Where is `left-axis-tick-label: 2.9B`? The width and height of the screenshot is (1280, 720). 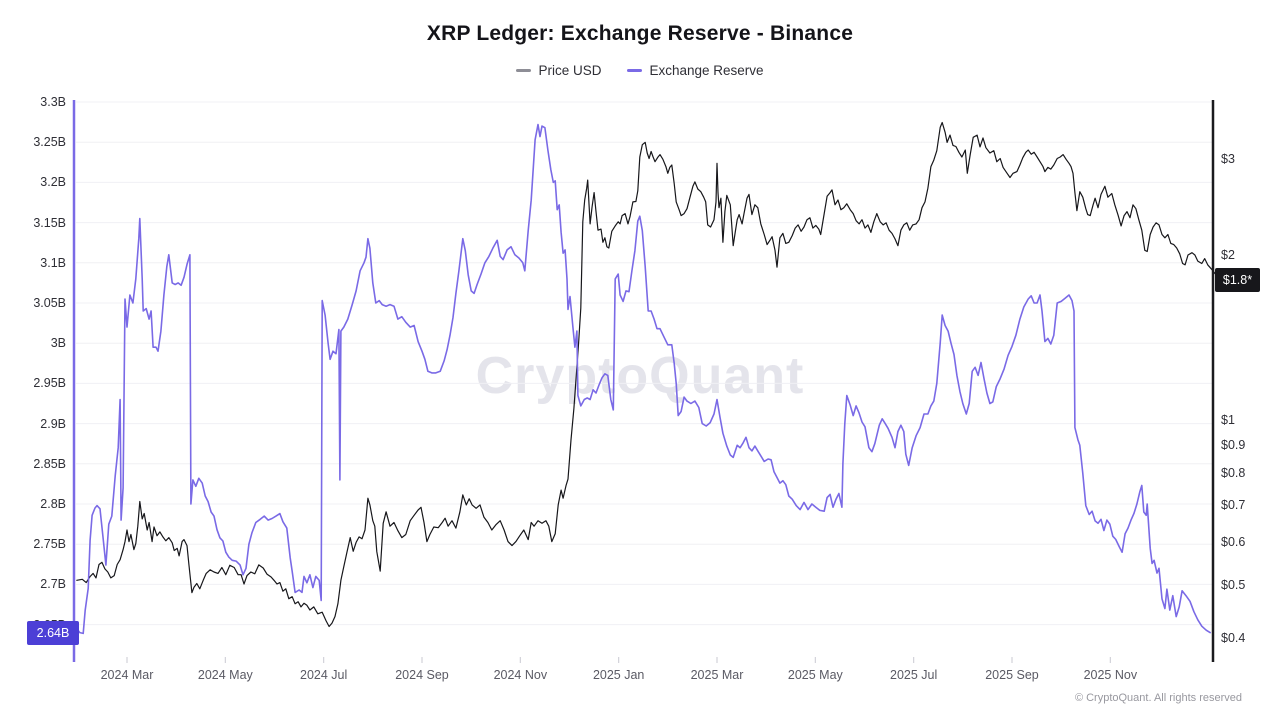
left-axis-tick-label: 2.9B is located at coordinates (53, 423).